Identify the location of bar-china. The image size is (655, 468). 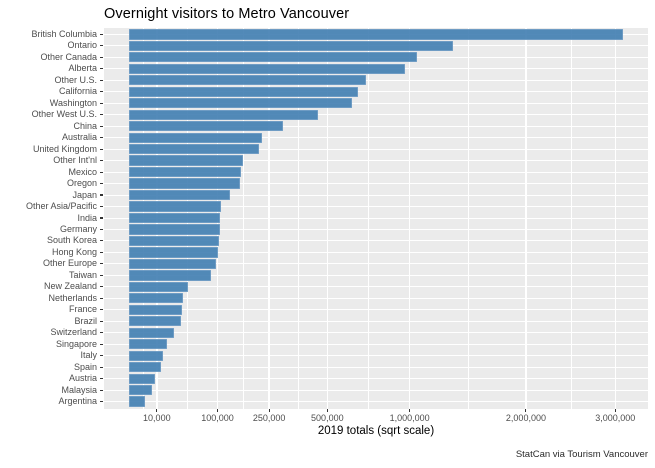
(205, 126).